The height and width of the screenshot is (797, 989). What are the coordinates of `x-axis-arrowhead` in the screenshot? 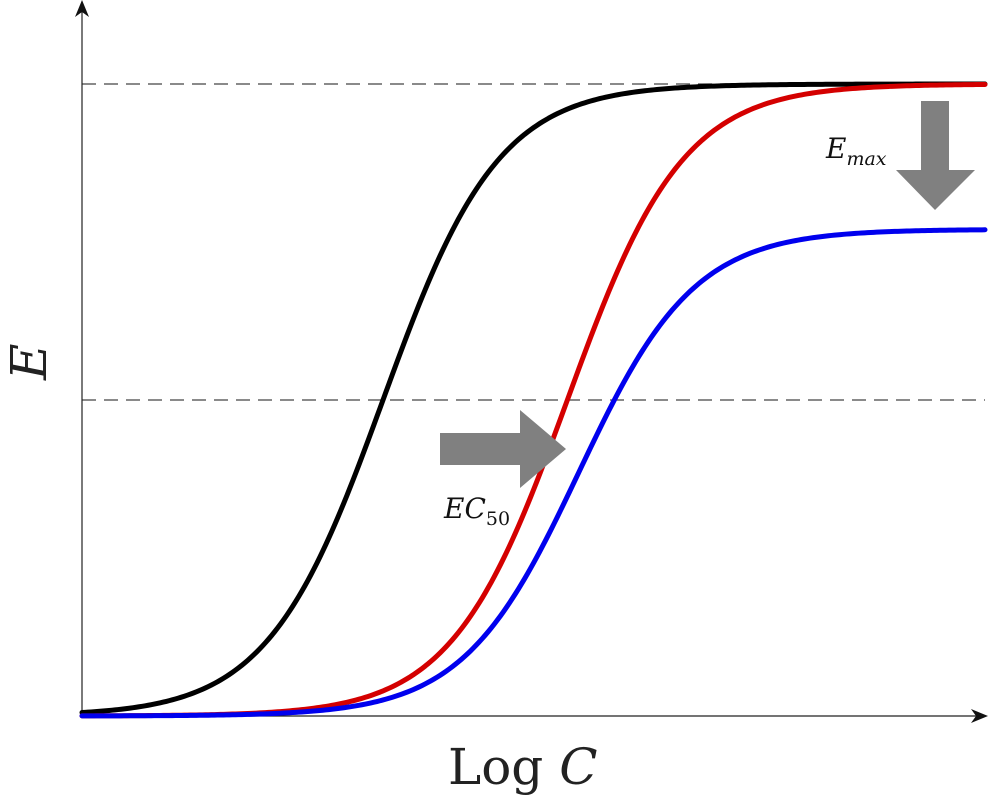 It's located at (979, 716).